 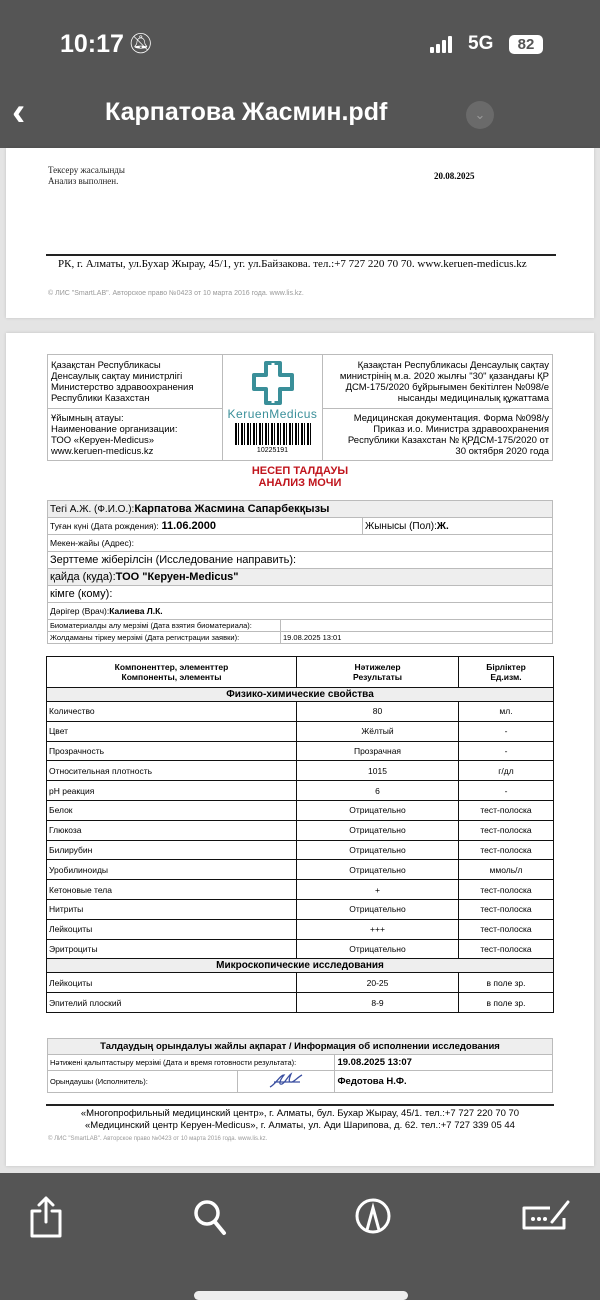 I want to click on section-title: Физико-химические свойства, so click(x=300, y=694).